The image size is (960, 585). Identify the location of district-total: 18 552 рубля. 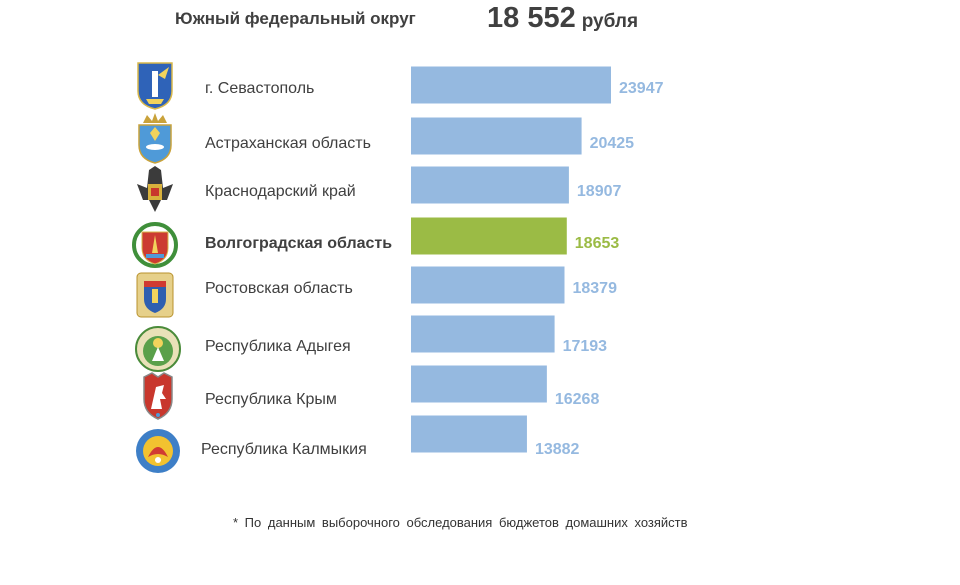
(562, 18).